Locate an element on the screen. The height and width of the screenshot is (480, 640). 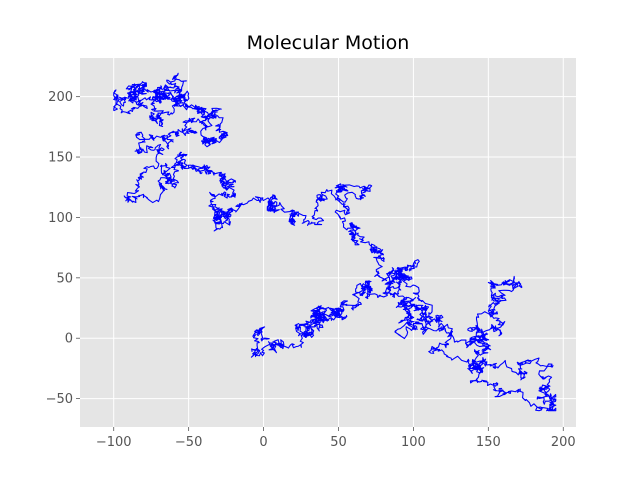
x-tick-label: −100 is located at coordinates (114, 442).